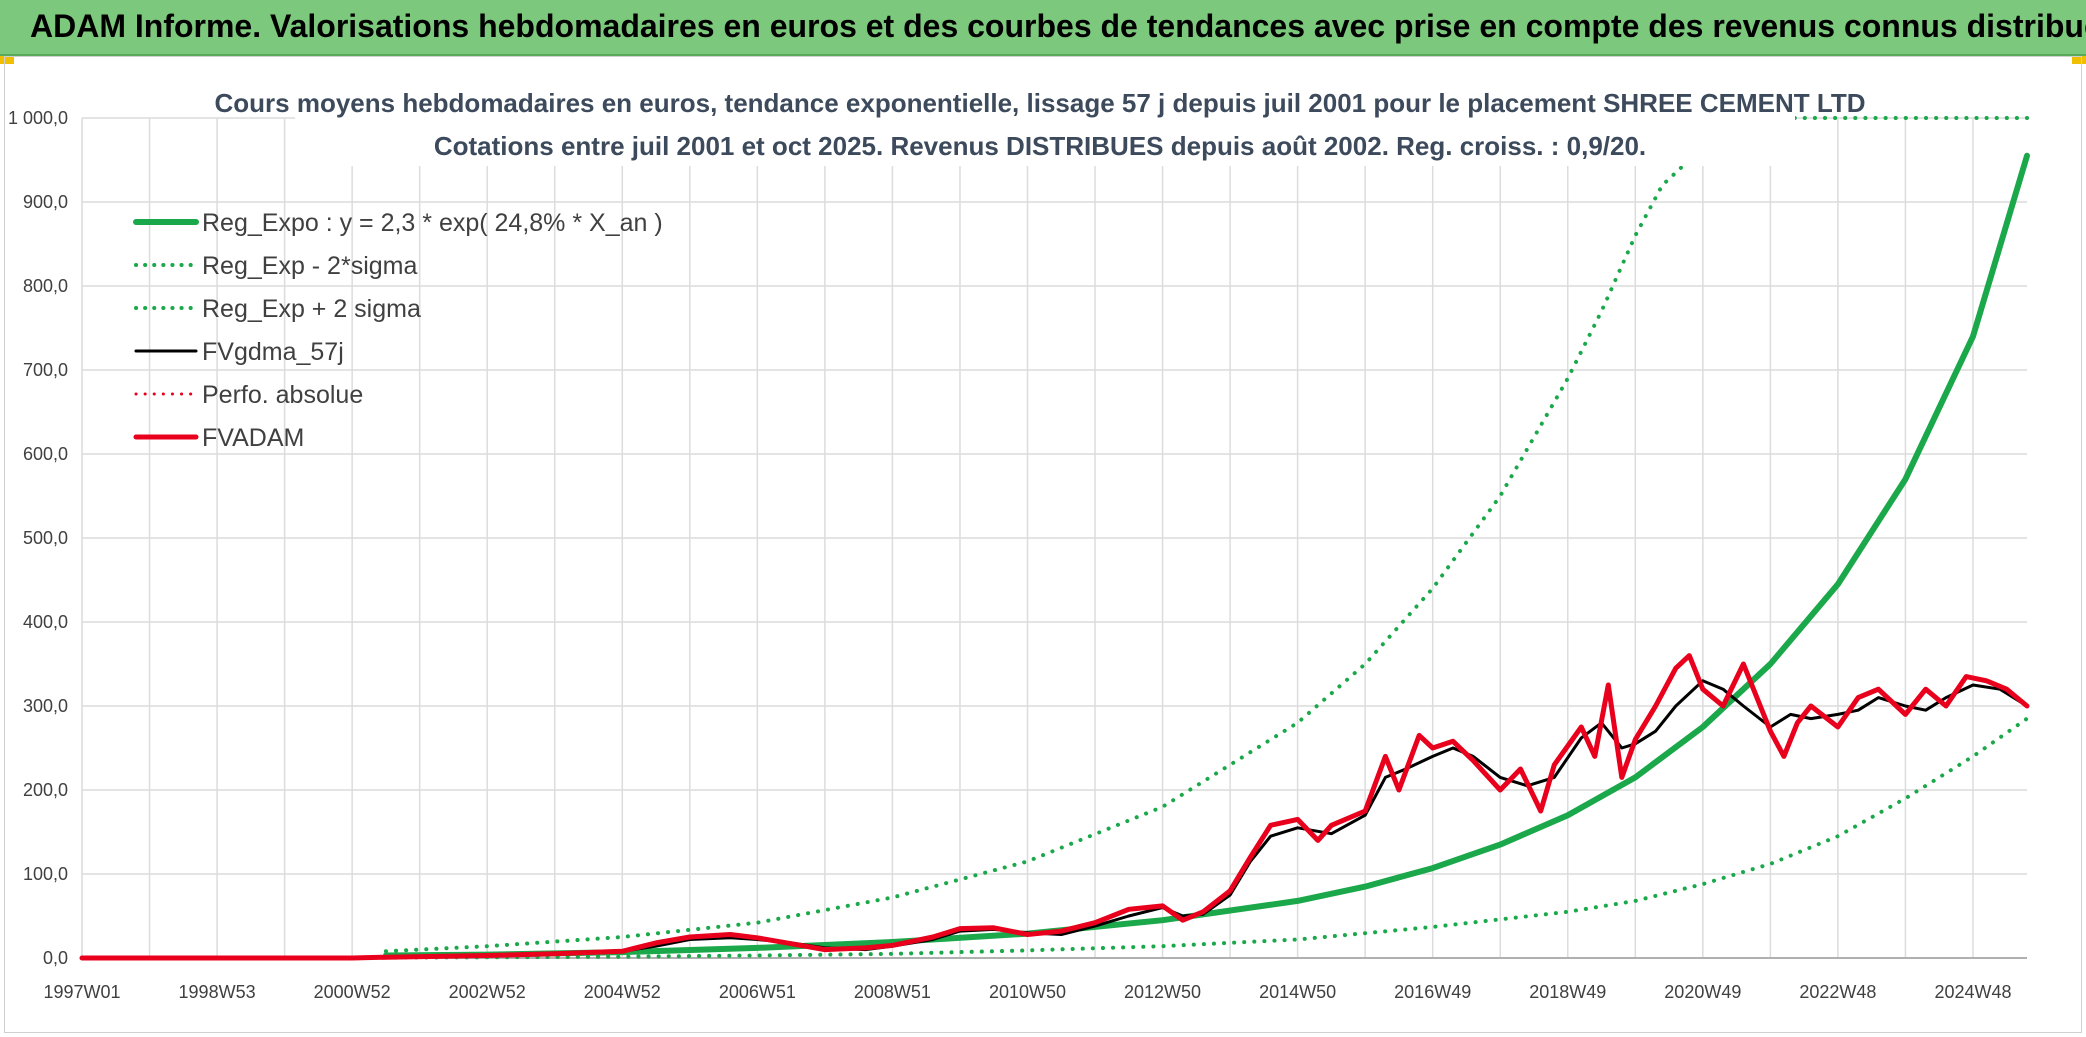 Image resolution: width=2086 pixels, height=1037 pixels. Describe the element at coordinates (253, 438) in the screenshot. I see `legend-label: FVADAM` at that location.